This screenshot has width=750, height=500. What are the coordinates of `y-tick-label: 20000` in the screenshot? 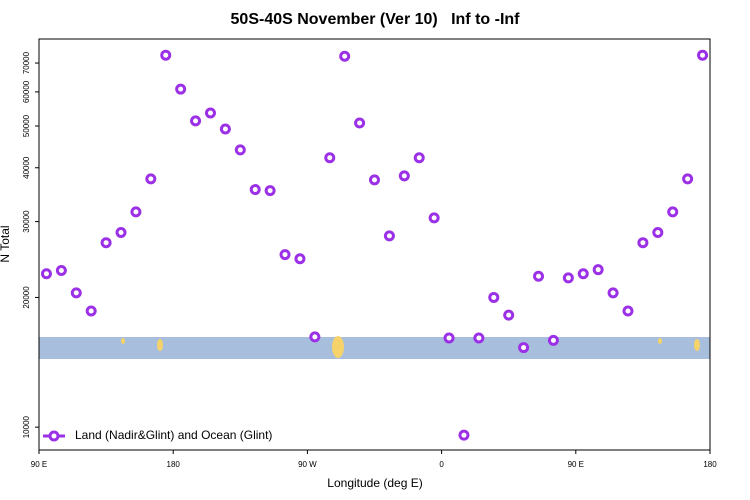 It's located at (26, 297).